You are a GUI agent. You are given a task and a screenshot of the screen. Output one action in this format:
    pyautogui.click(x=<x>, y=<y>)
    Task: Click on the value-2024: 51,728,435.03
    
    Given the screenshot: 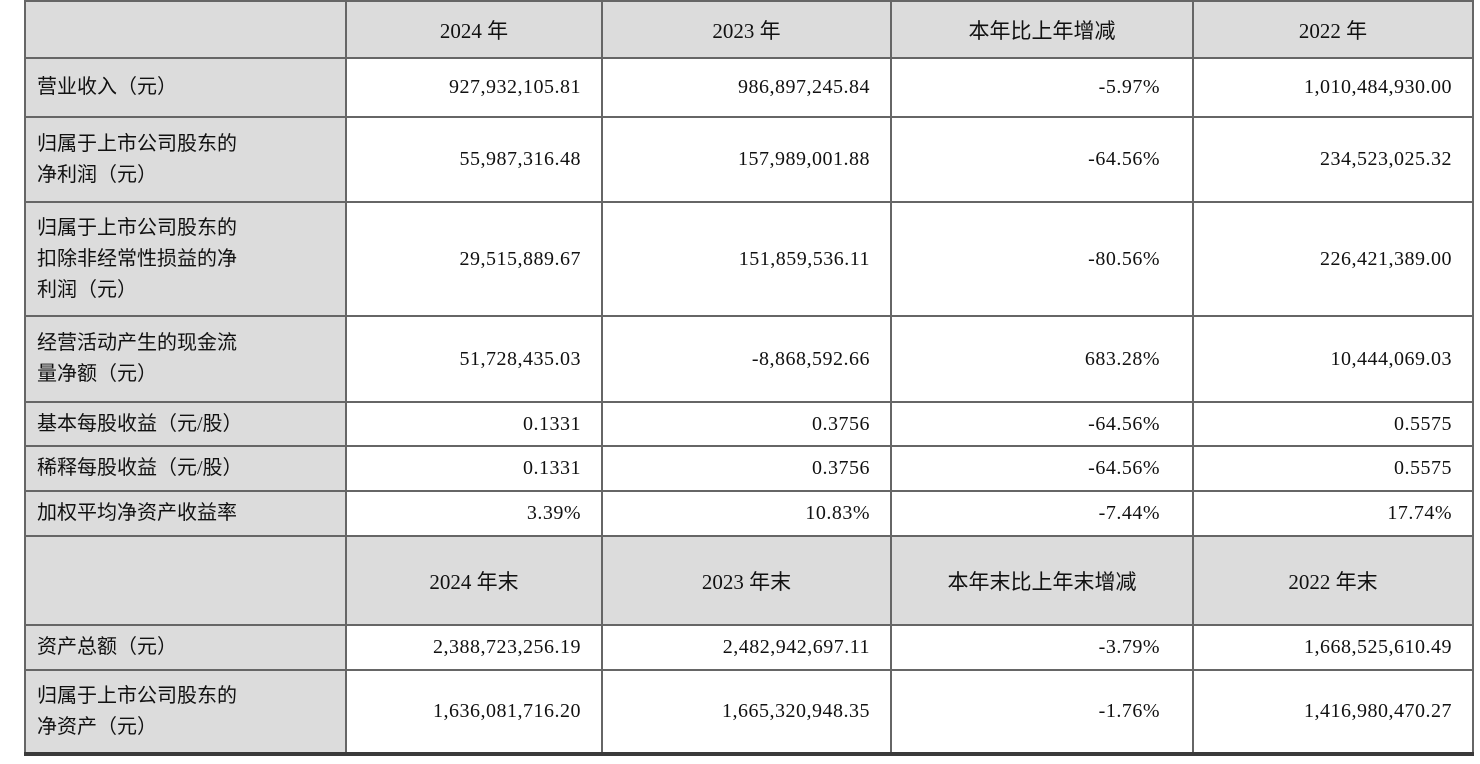 What is the action you would take?
    pyautogui.click(x=474, y=359)
    